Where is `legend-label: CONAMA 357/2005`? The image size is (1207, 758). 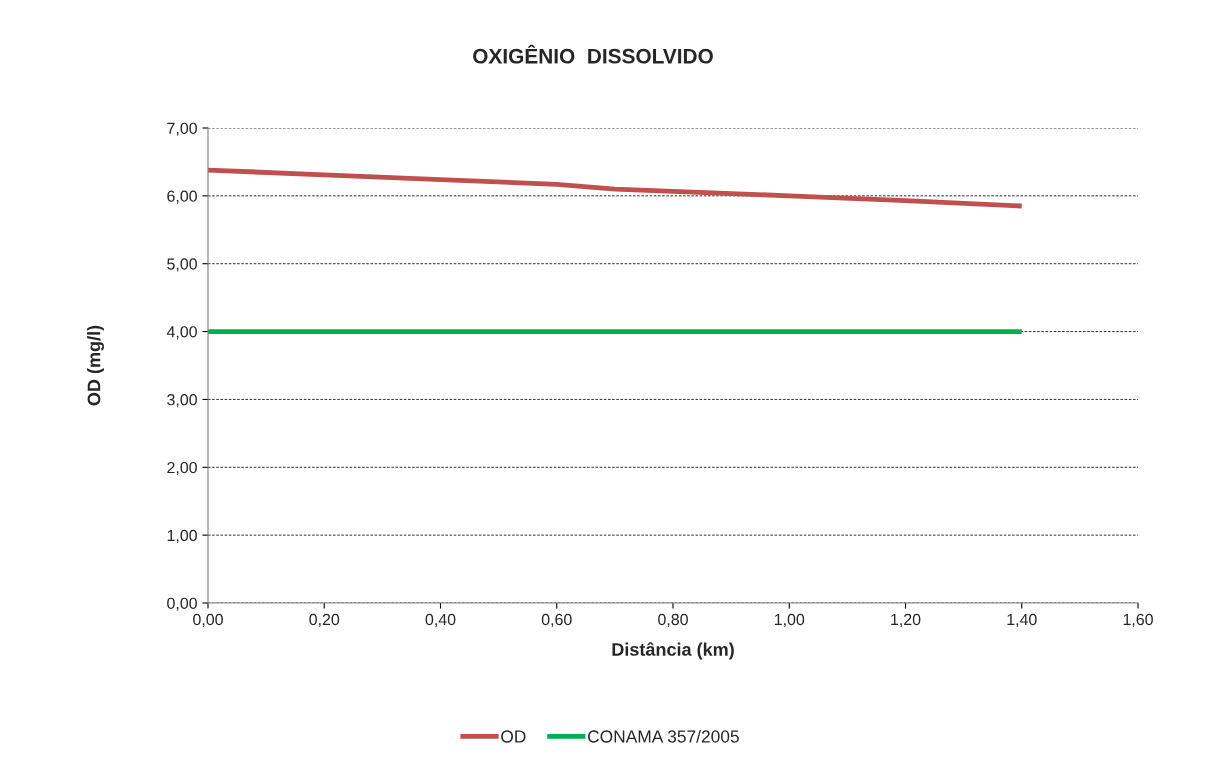 legend-label: CONAMA 357/2005 is located at coordinates (663, 736).